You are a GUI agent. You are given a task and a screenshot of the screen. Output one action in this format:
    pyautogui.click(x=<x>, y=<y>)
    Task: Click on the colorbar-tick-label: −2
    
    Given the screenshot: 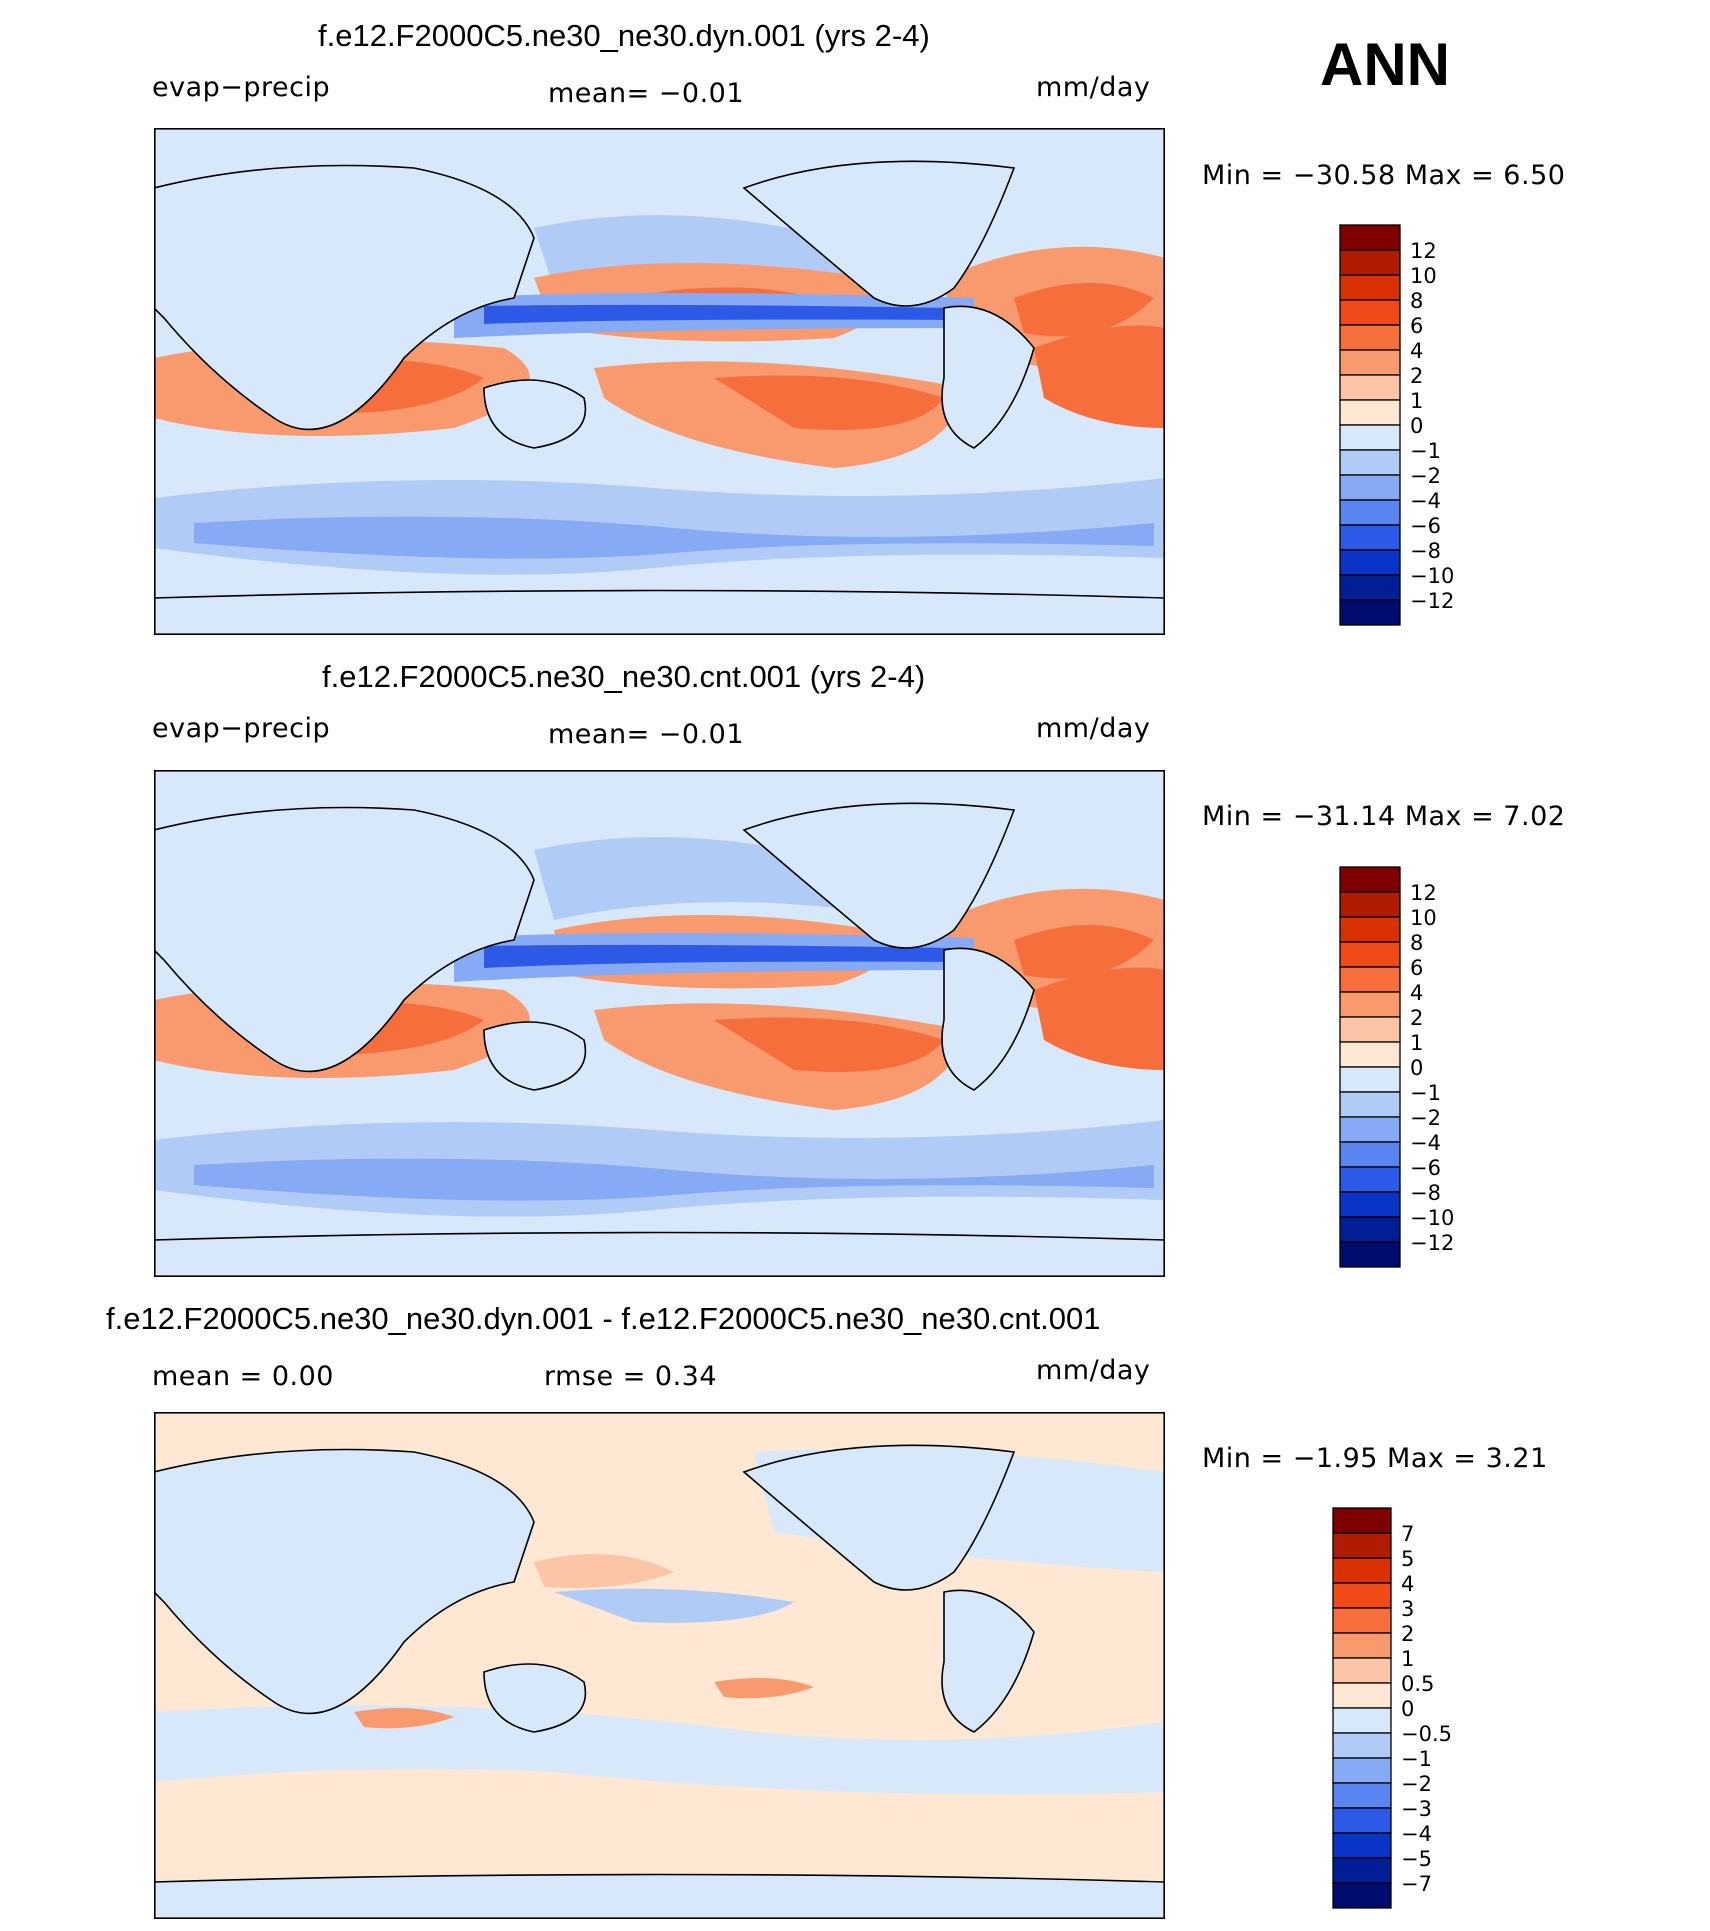 What is the action you would take?
    pyautogui.click(x=1416, y=1784)
    